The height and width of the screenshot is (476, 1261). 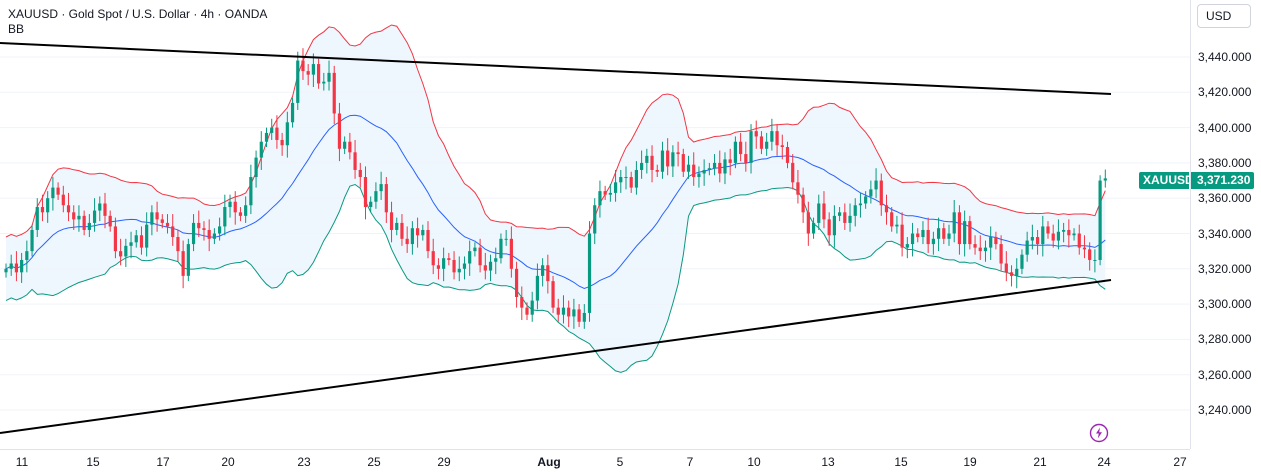 I want to click on indicator-label: BB, so click(x=16, y=29).